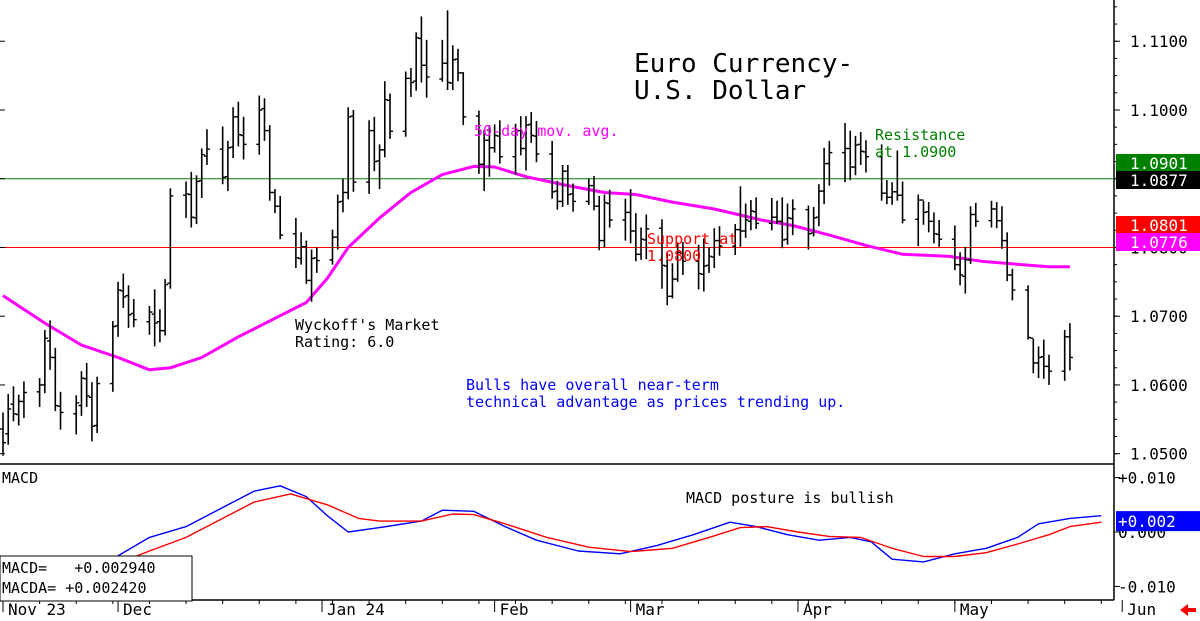 The height and width of the screenshot is (621, 1200). What do you see at coordinates (344, 342) in the screenshot?
I see `wyckoff-rating-line-2: Rating: 6.0` at bounding box center [344, 342].